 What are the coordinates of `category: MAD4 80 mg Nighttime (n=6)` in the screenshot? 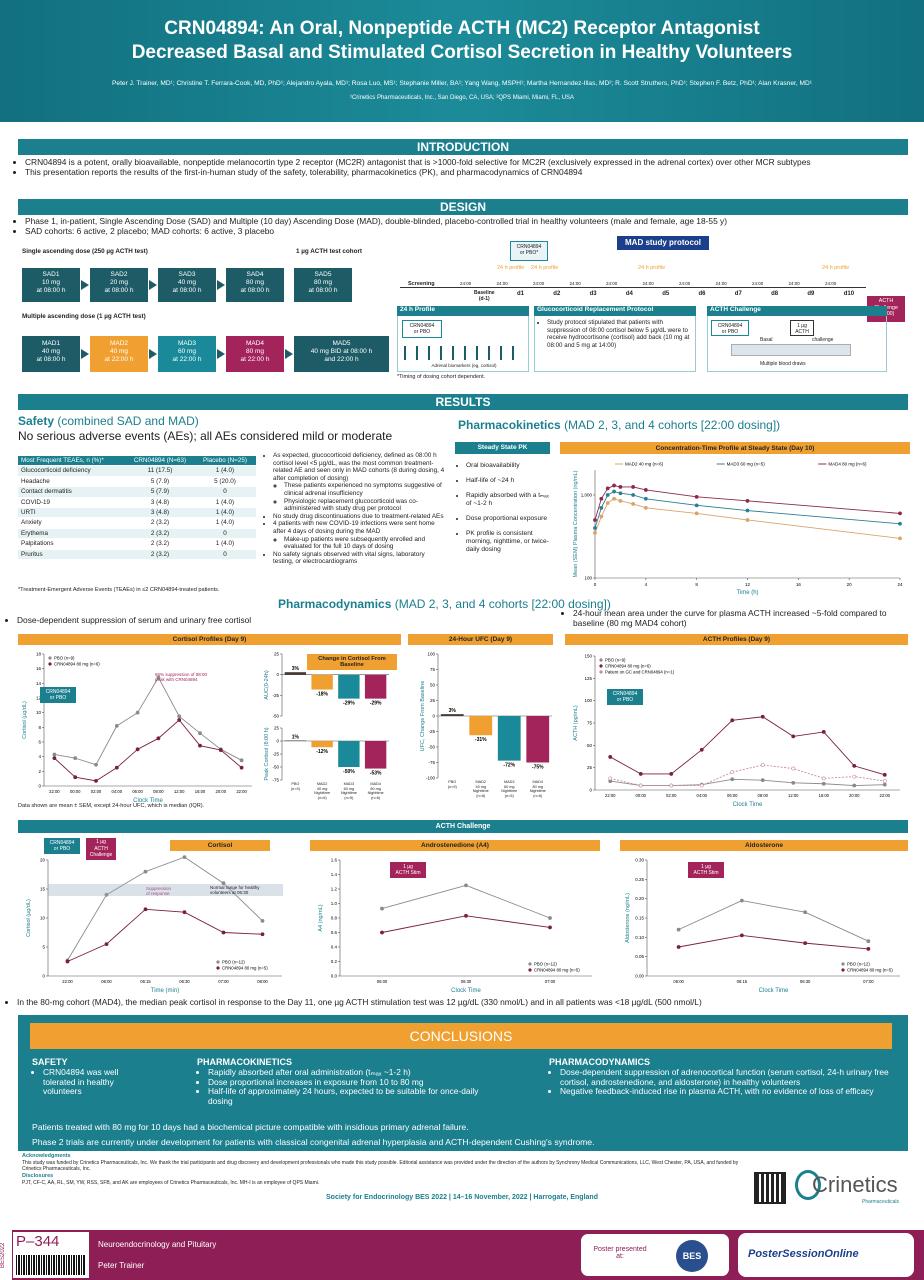 It's located at (376, 791).